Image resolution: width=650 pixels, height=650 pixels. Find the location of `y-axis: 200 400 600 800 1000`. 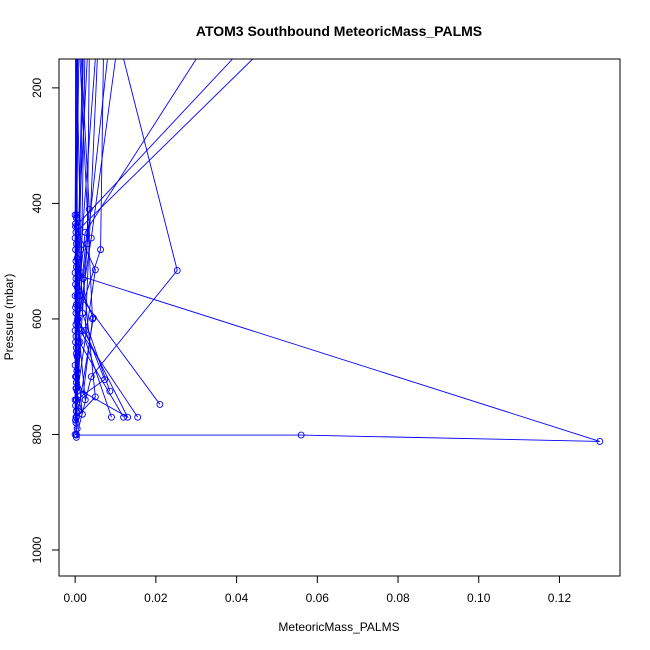

y-axis: 200 400 600 800 1000 is located at coordinates (45, 320).